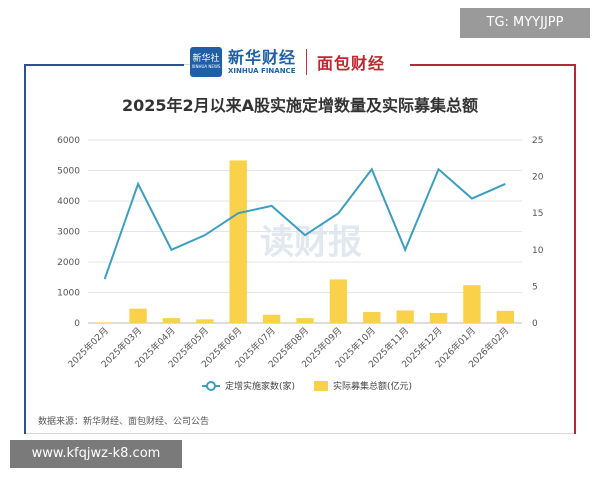  Describe the element at coordinates (124, 422) in the screenshot. I see `data-source-note: 数据来源：新华财经、面包财经、公司公告` at that location.